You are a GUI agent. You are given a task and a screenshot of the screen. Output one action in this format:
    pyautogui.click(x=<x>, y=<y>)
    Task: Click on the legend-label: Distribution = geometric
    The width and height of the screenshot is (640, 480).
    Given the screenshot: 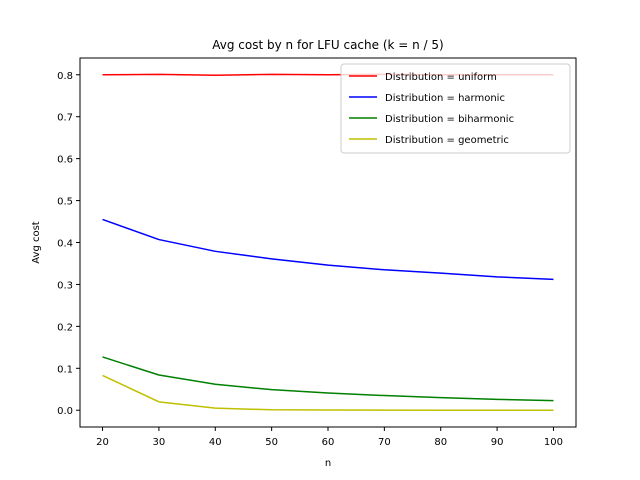 What is the action you would take?
    pyautogui.click(x=447, y=140)
    